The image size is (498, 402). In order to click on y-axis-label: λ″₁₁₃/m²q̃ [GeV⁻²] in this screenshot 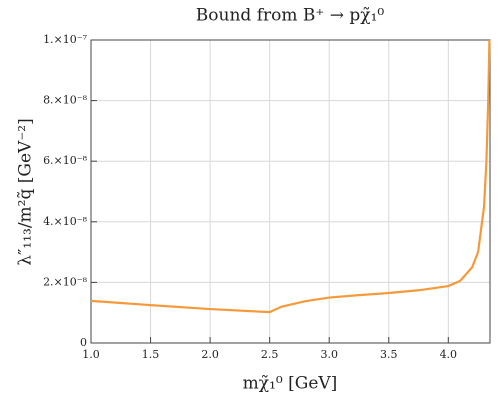, I will do `click(26, 192)`.